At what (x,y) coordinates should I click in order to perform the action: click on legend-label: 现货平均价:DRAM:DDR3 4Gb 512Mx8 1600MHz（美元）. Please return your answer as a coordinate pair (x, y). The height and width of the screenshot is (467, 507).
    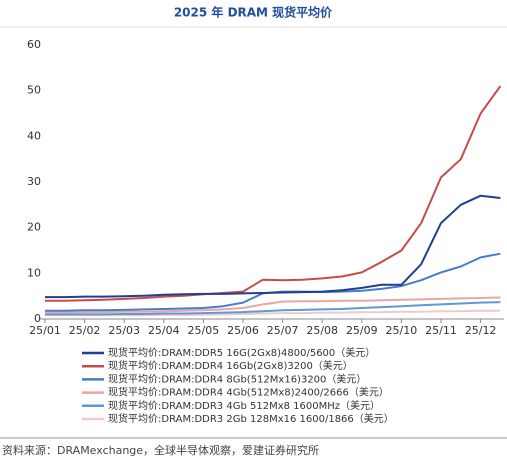
    Looking at the image, I should click on (244, 405).